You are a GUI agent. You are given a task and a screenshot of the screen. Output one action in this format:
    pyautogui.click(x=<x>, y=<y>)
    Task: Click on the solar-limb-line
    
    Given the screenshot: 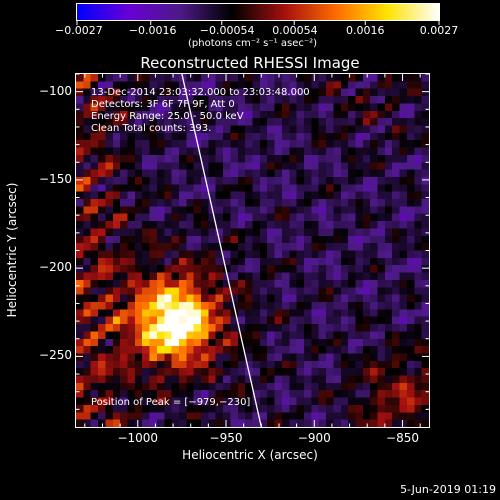 What is the action you would take?
    pyautogui.click(x=221, y=250)
    